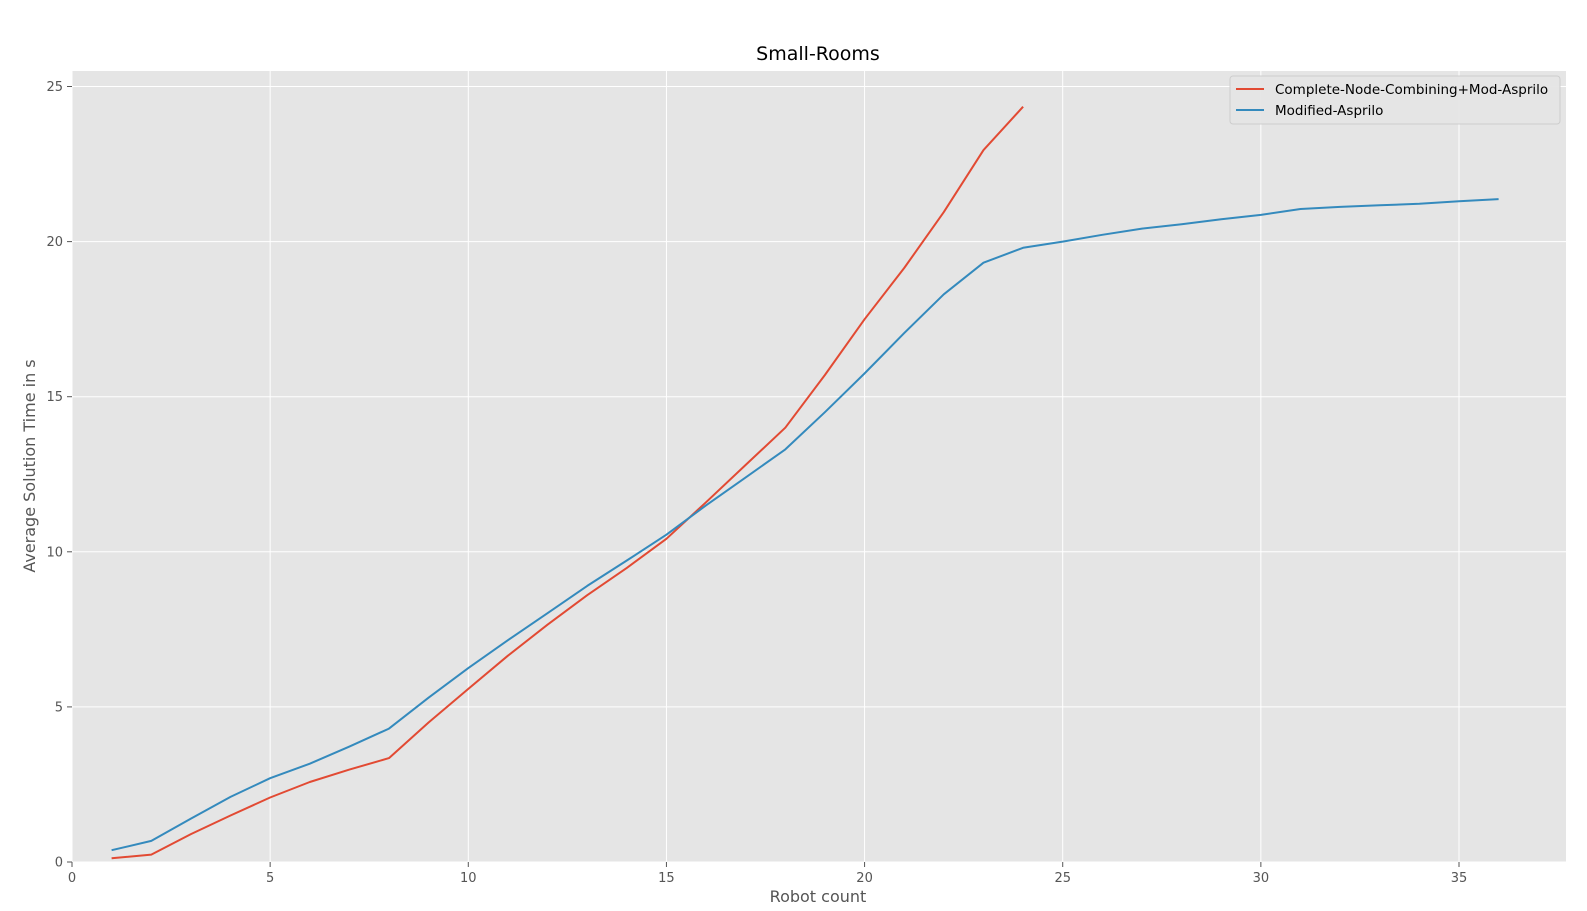 The width and height of the screenshot is (1587, 911). What do you see at coordinates (54, 242) in the screenshot?
I see `y-tick-label: 20` at bounding box center [54, 242].